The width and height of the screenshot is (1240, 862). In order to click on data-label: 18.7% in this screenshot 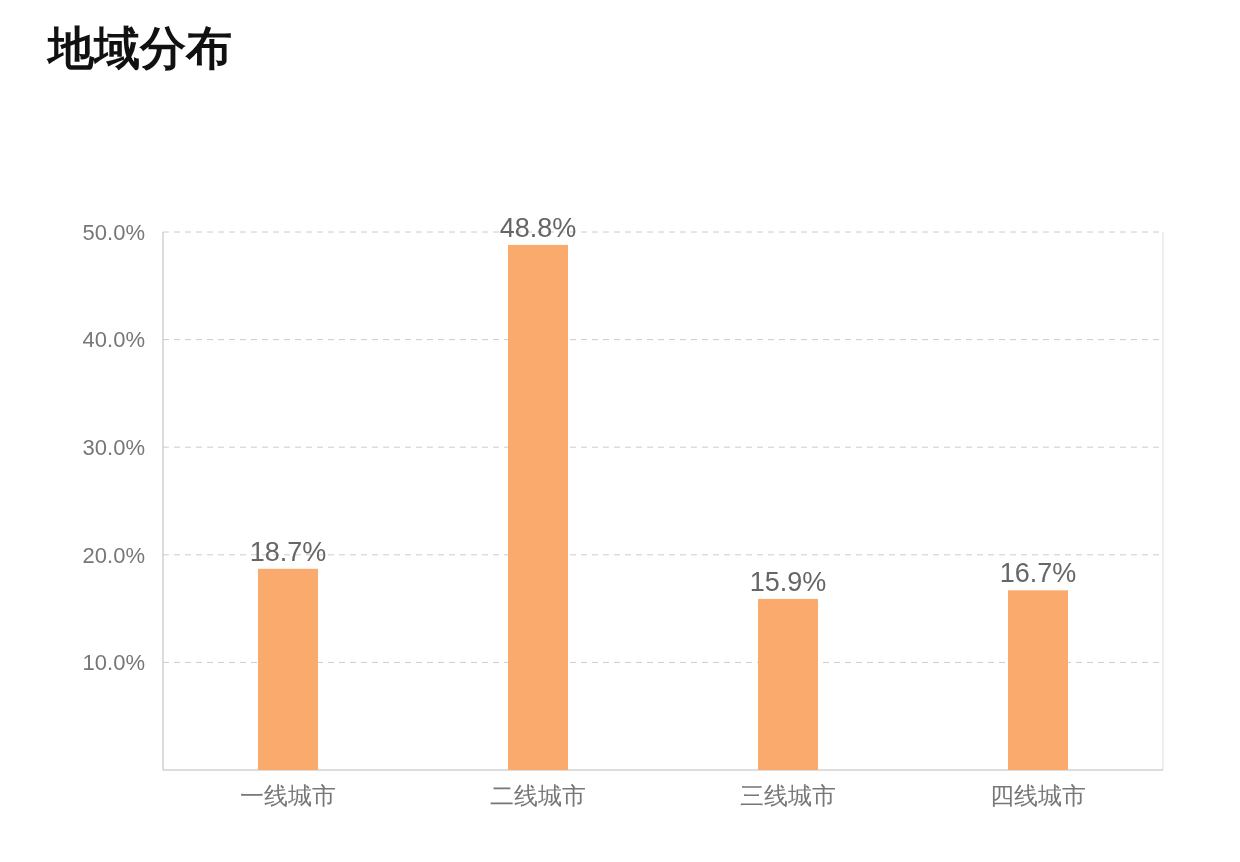, I will do `click(288, 551)`.